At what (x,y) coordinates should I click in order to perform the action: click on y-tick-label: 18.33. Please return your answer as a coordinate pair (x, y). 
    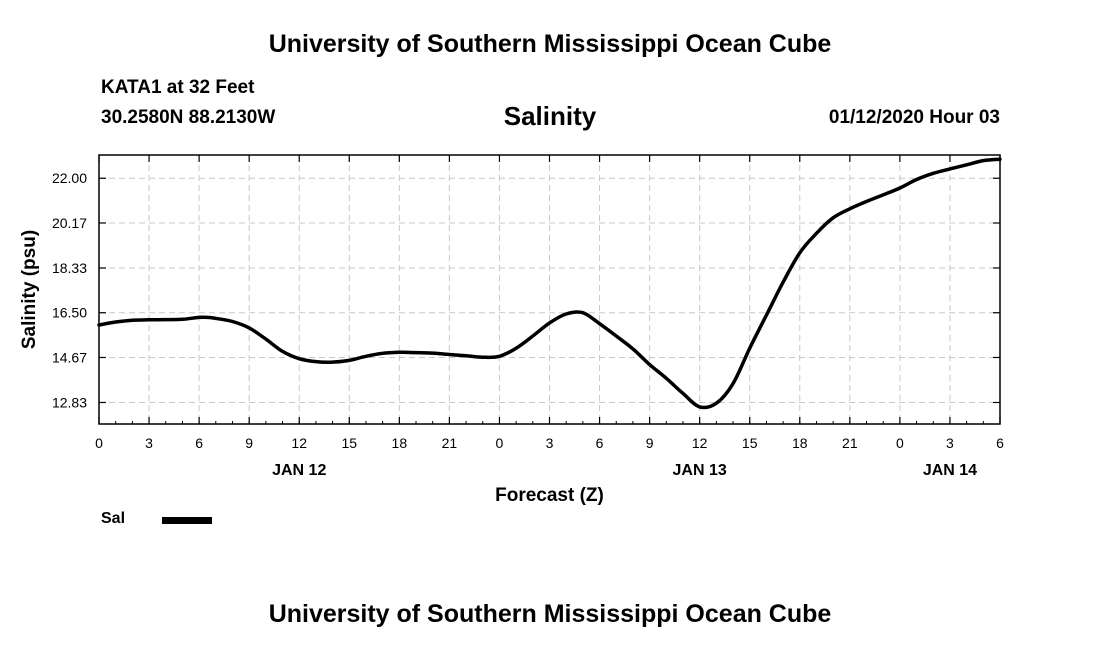
    Looking at the image, I should click on (69, 268).